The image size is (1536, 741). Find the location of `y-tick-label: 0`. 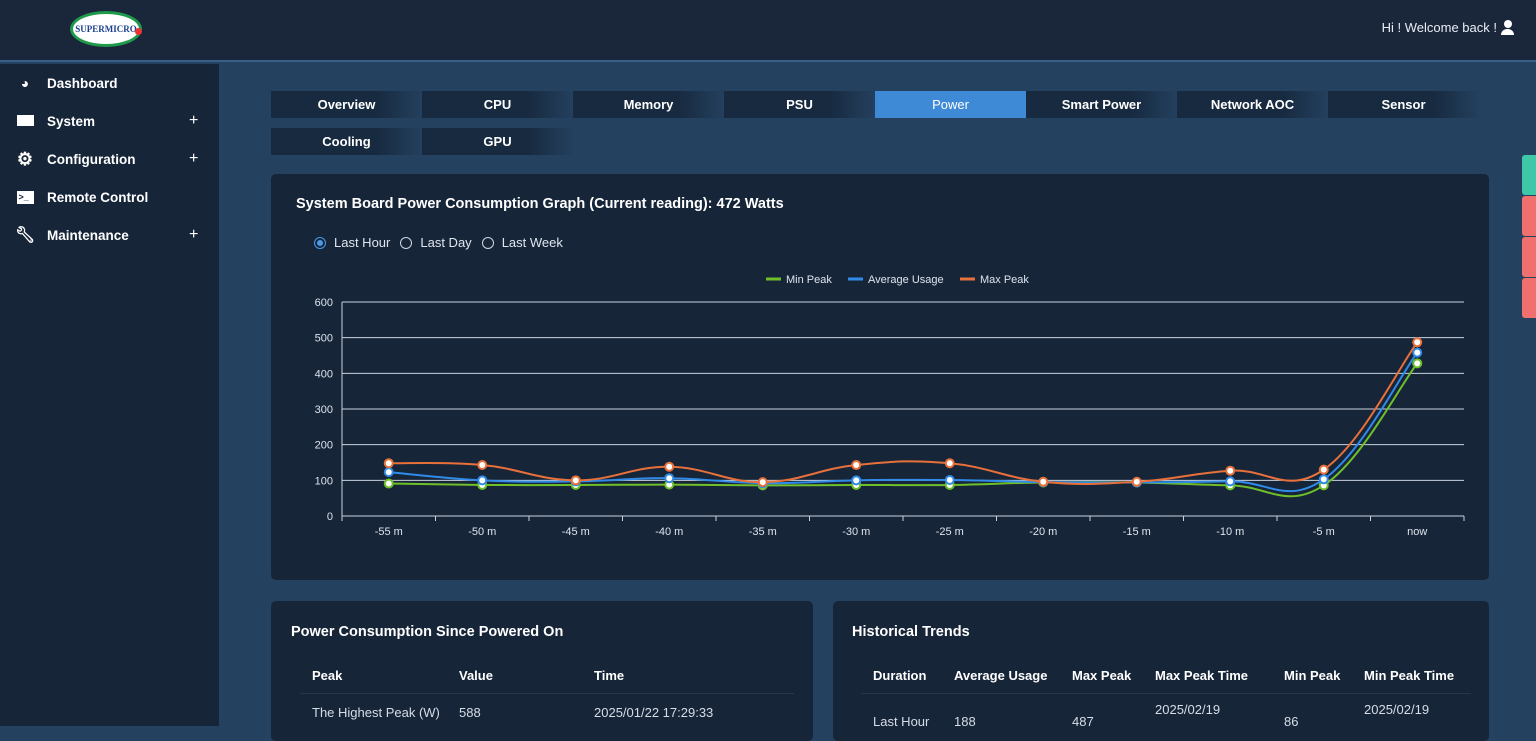

y-tick-label: 0 is located at coordinates (330, 517).